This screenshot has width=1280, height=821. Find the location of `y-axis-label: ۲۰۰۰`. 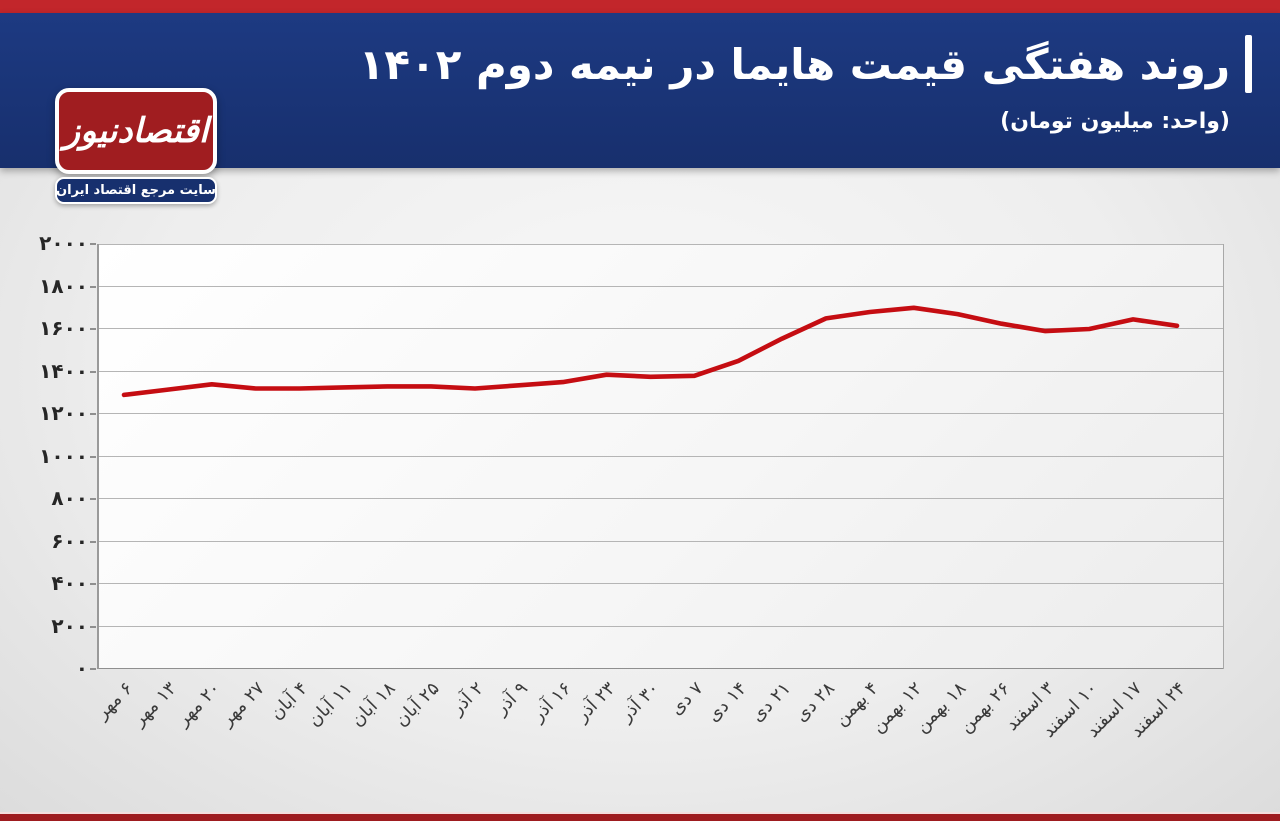

y-axis-label: ۲۰۰۰ is located at coordinates (63, 243).